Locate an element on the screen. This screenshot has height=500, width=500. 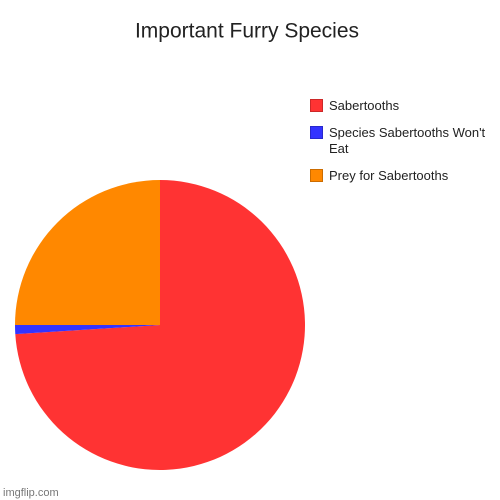
legend-label: Sabertooths is located at coordinates (364, 105).